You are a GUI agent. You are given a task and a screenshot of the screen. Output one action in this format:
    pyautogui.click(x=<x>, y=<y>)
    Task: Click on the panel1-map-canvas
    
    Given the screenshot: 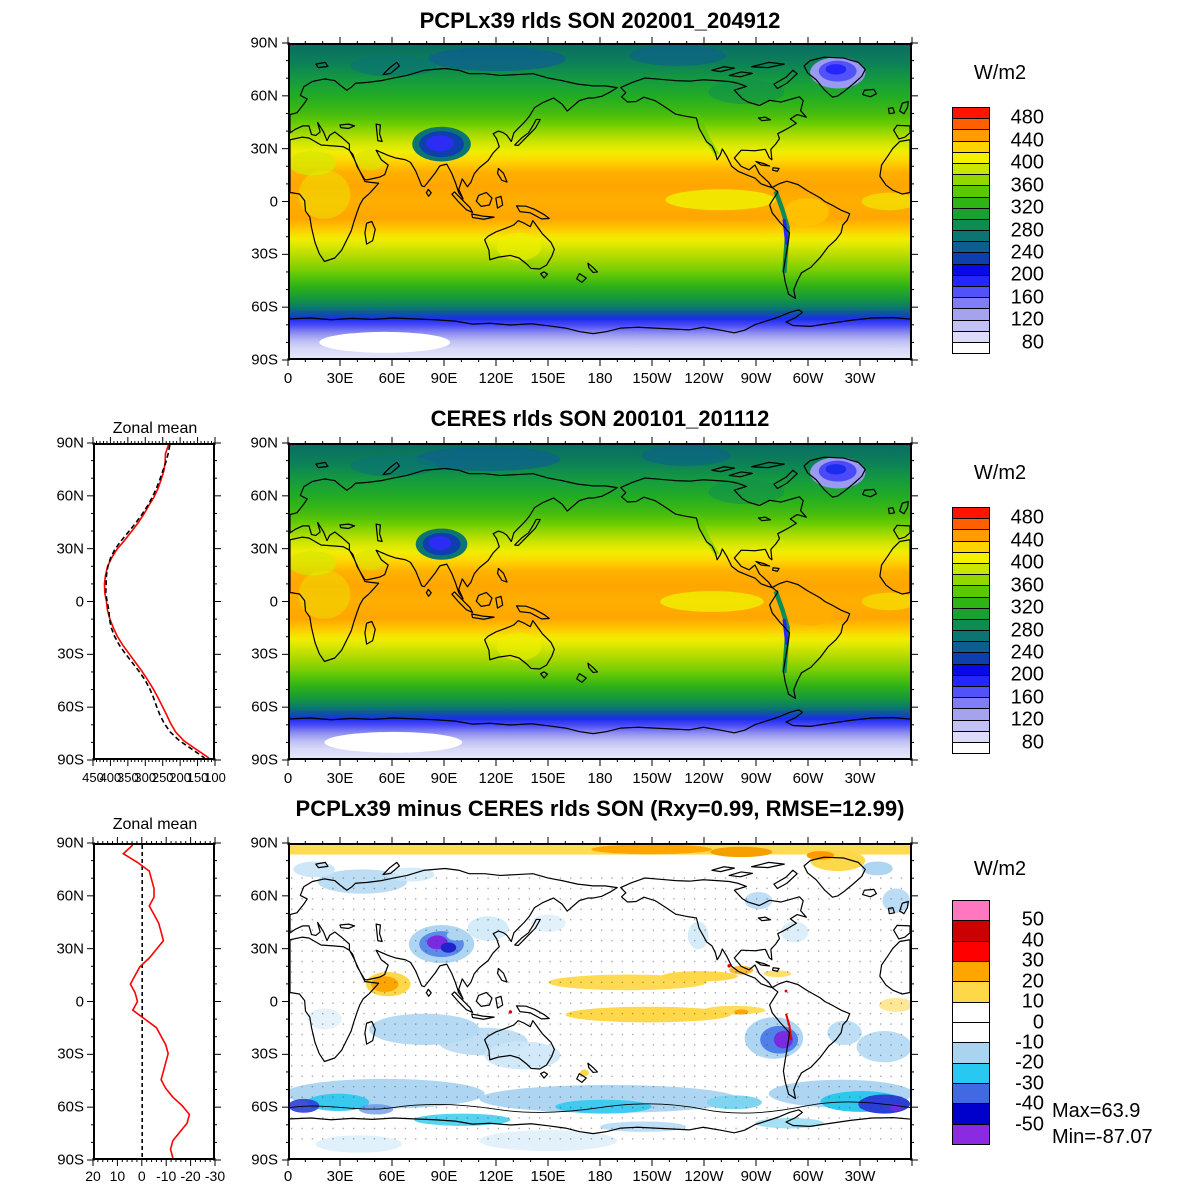 What is the action you would take?
    pyautogui.click(x=600, y=201)
    